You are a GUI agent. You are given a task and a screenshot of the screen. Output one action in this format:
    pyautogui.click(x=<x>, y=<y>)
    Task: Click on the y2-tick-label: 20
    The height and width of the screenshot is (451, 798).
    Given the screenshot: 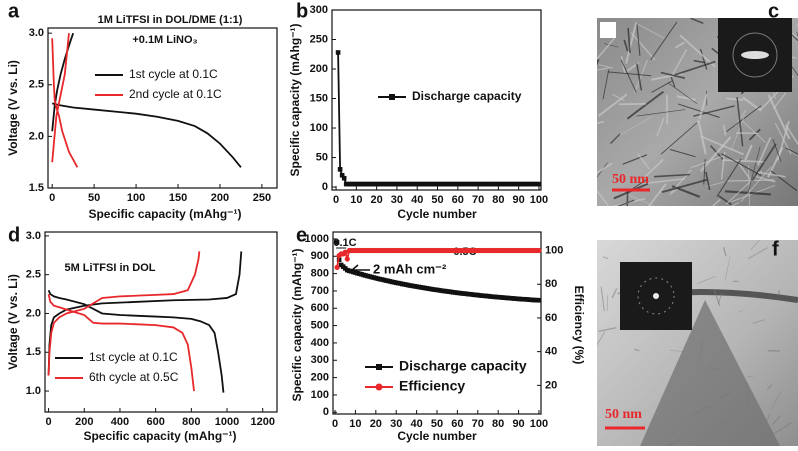 What is the action you would take?
    pyautogui.click(x=551, y=385)
    